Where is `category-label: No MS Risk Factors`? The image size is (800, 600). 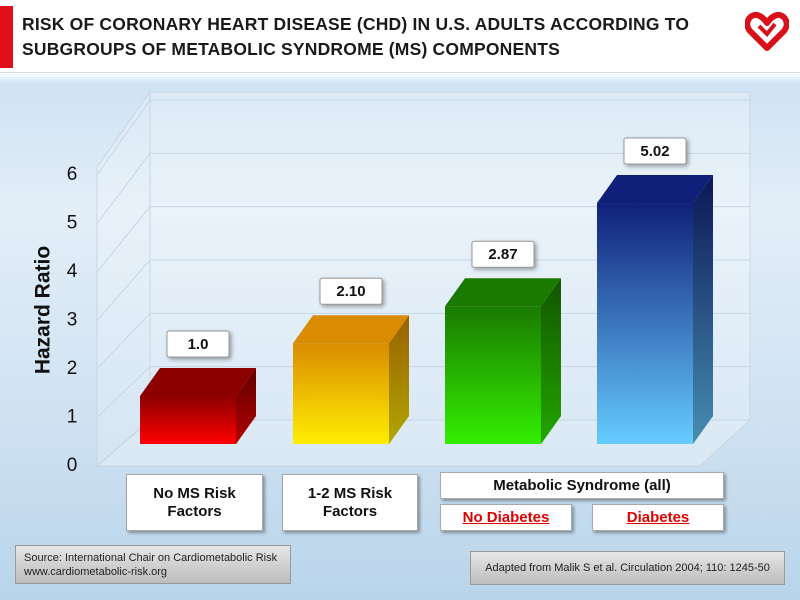 category-label: No MS Risk Factors is located at coordinates (194, 502).